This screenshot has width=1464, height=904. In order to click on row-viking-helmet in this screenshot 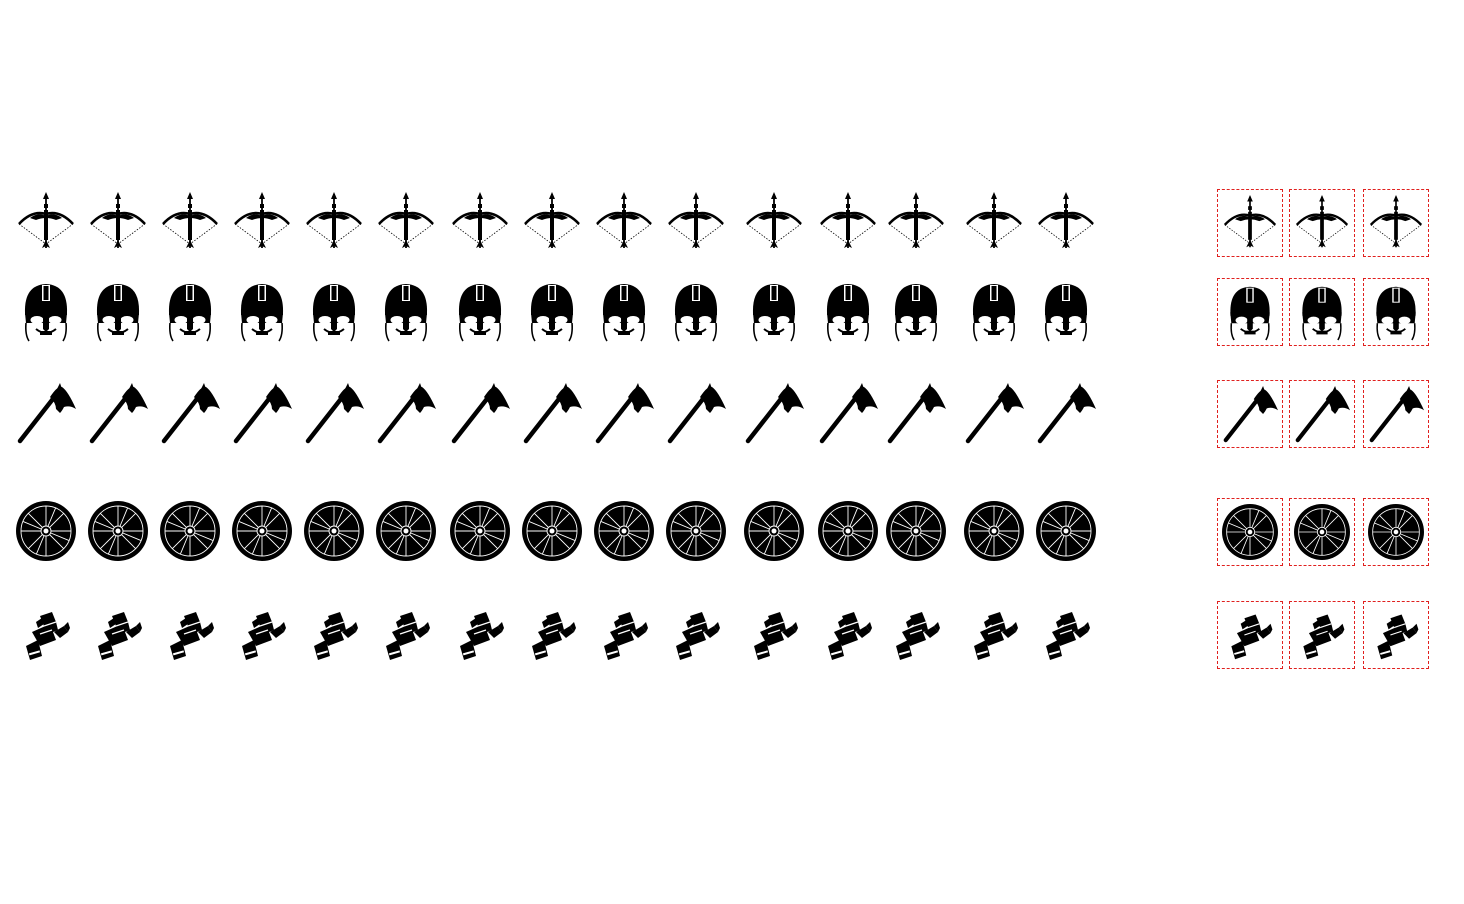, I will do `click(732, 313)`.